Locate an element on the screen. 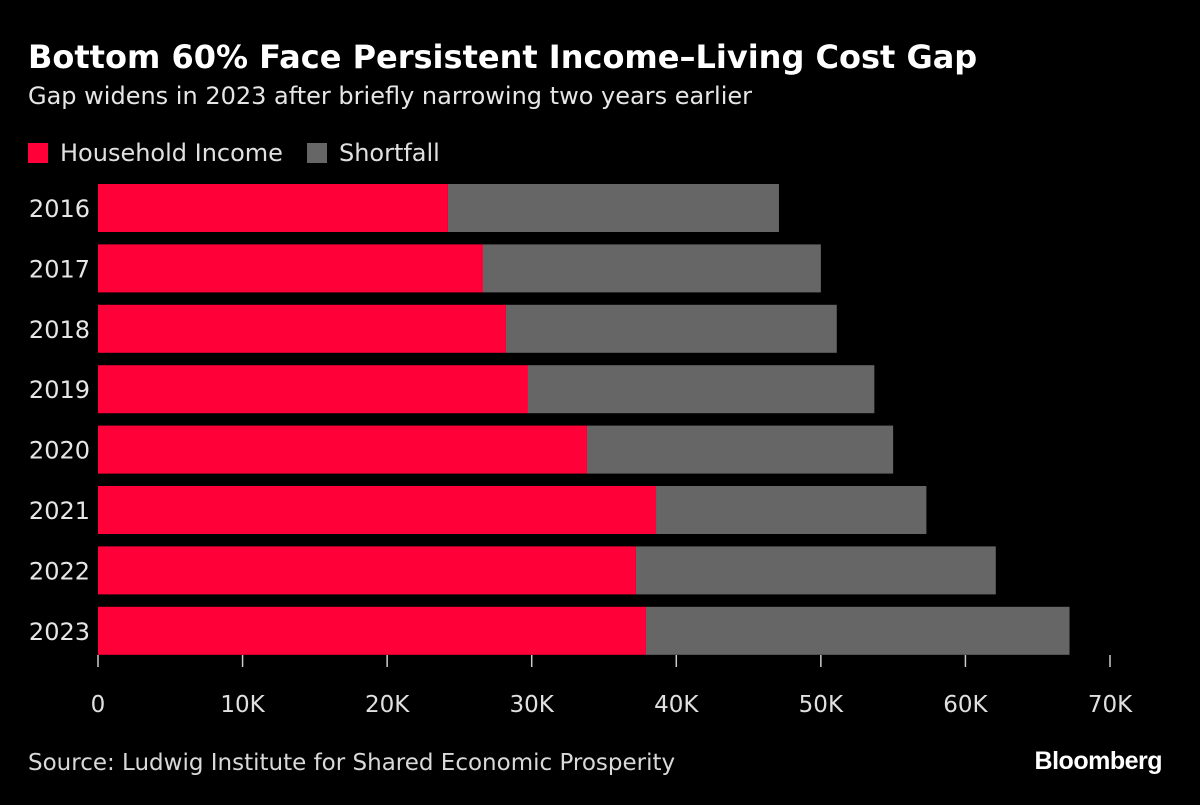  x-tick-label: 70K is located at coordinates (1110, 705).